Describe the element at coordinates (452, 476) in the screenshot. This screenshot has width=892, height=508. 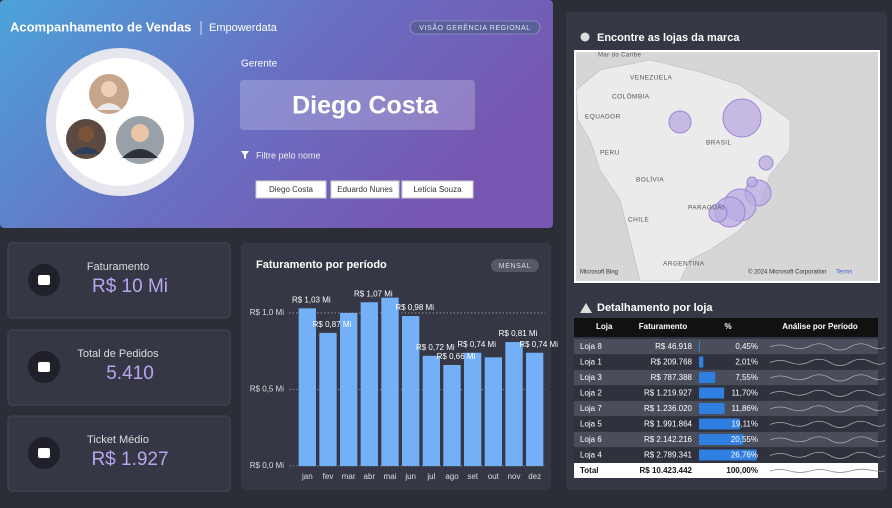
I see `x-tick-label: ago` at that location.